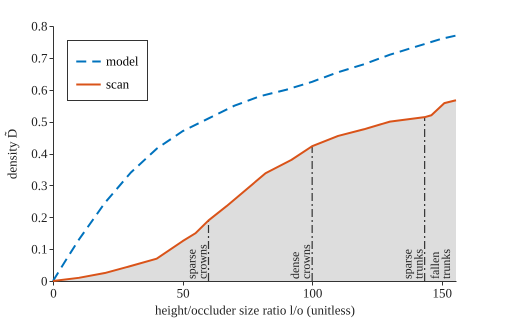 This screenshot has height=321, width=519. What do you see at coordinates (122, 61) in the screenshot?
I see `legend-label: model` at bounding box center [122, 61].